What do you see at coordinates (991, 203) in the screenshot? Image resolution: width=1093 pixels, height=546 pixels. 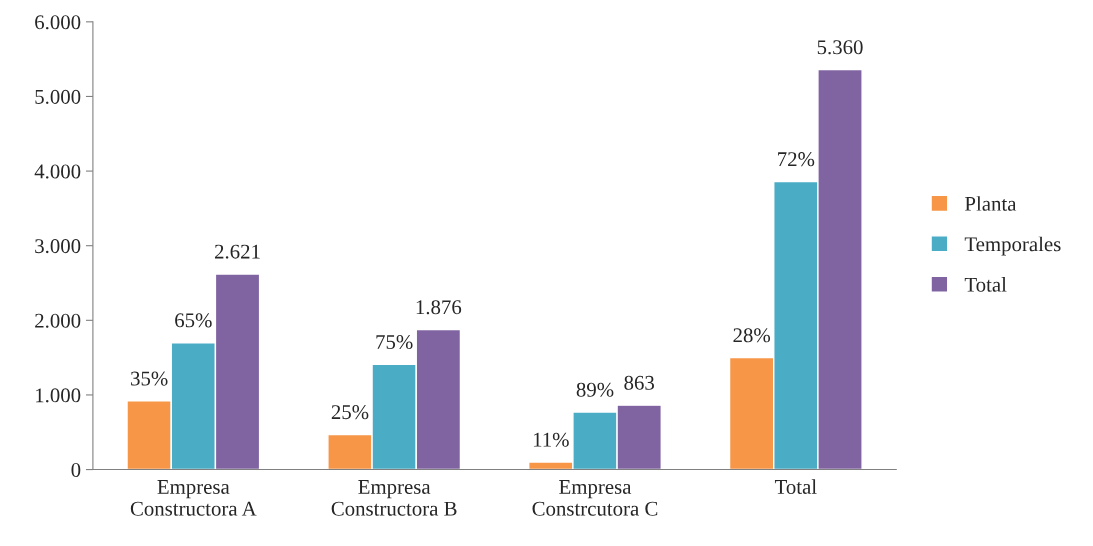 I see `legend-label: Planta` at bounding box center [991, 203].